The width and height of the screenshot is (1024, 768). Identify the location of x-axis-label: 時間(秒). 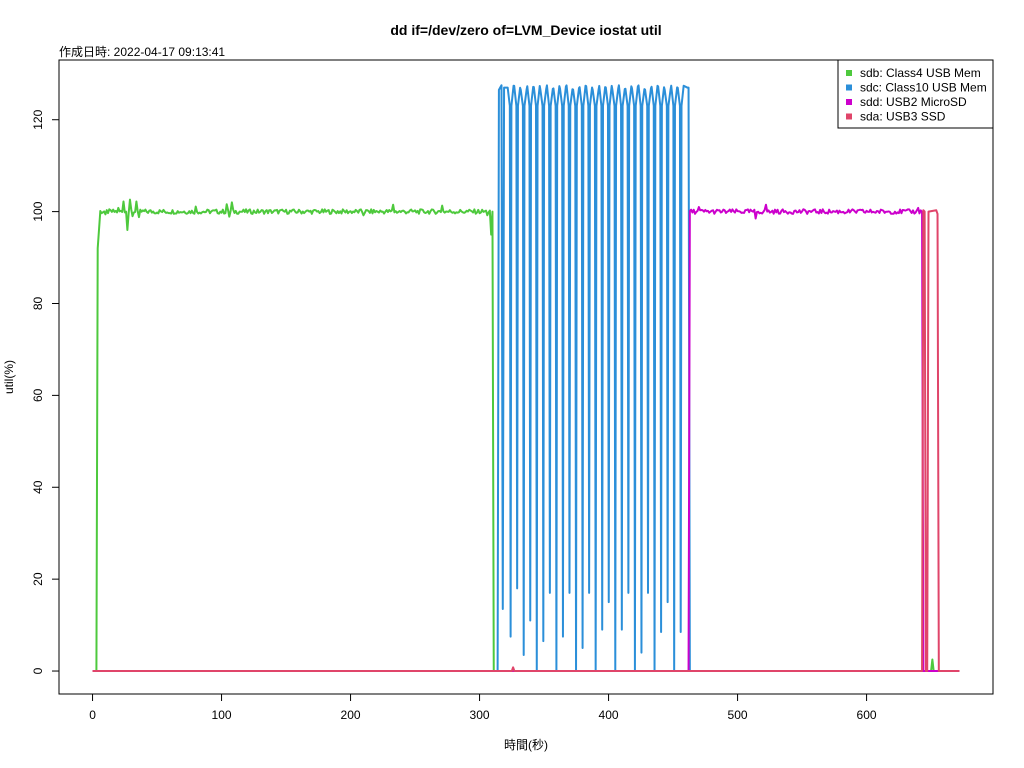
(526, 745).